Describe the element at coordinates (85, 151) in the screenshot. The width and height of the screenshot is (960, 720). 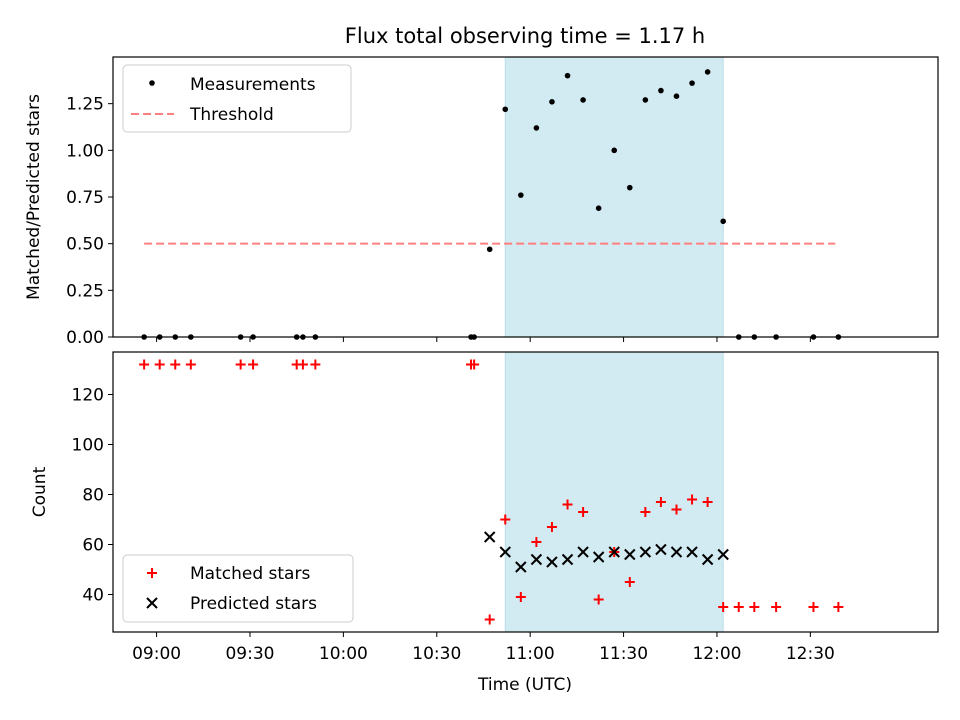
I see `top-y-tick-label: 1.00` at that location.